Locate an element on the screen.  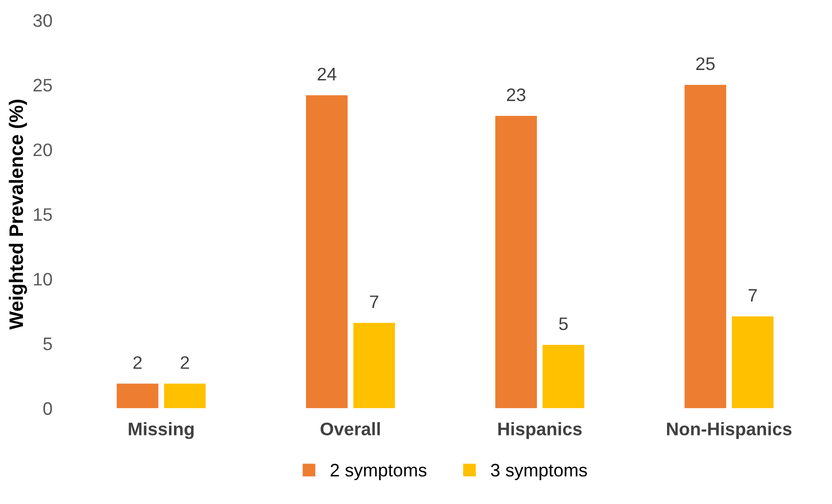
data-label: 5 is located at coordinates (563, 324).